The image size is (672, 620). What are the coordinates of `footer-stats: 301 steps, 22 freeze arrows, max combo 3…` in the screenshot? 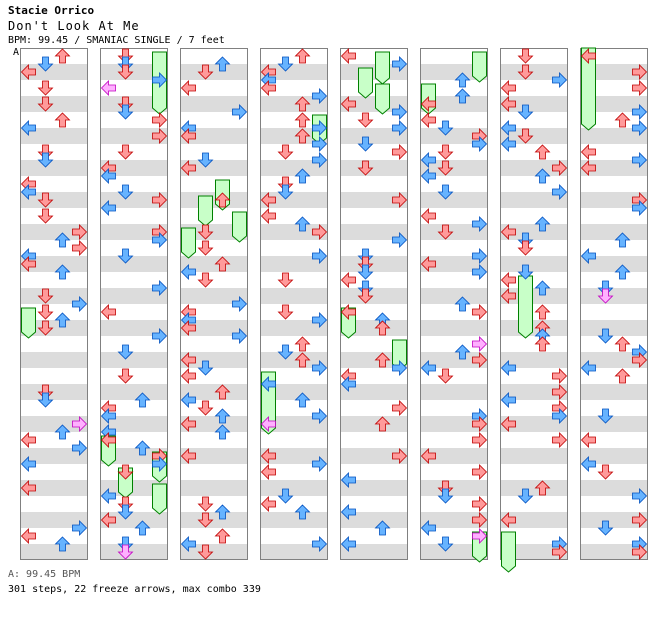 It's located at (134, 589).